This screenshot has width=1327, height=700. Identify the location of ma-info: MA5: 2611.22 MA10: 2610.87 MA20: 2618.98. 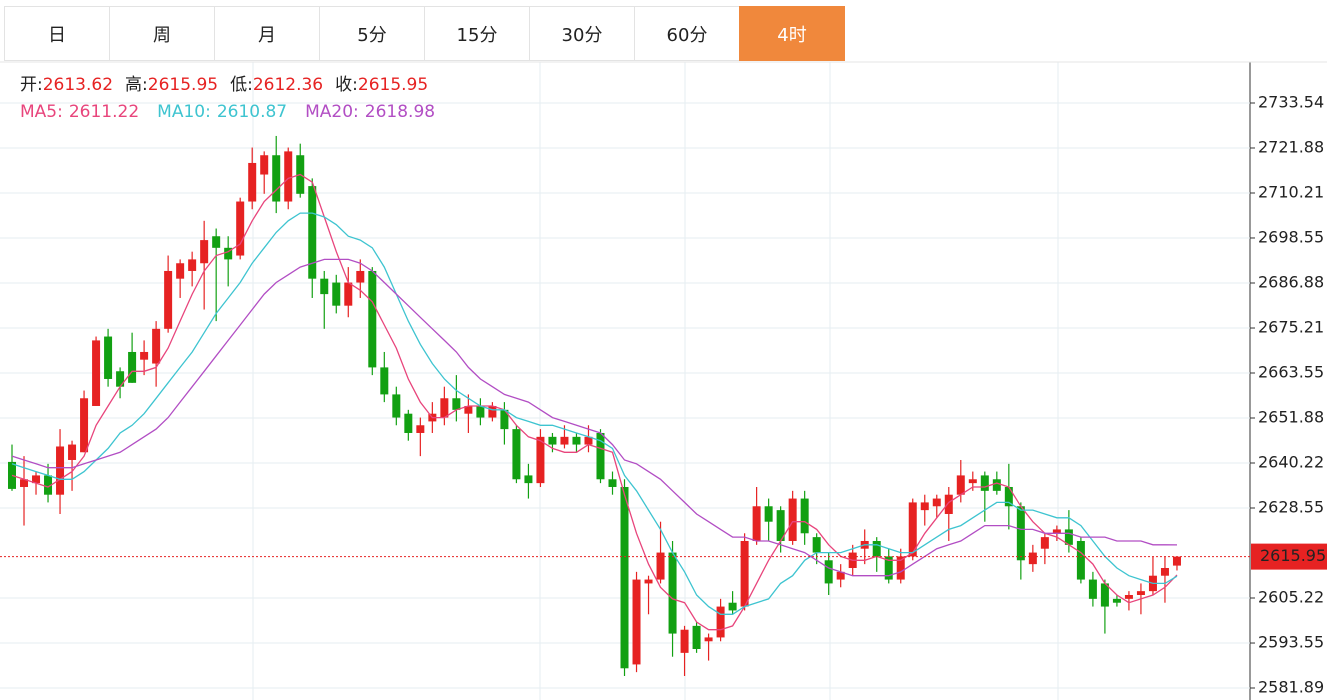
(227, 112).